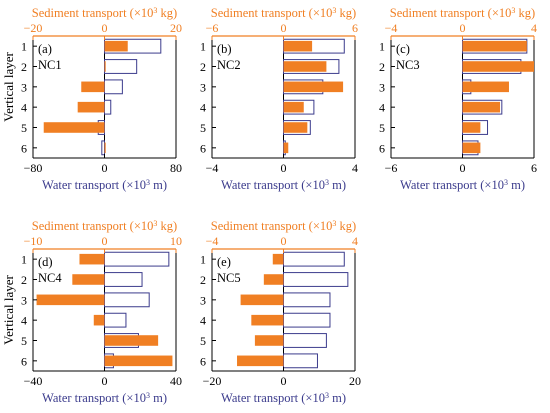 This screenshot has width=550, height=413. I want to click on sediment-xtick-label: 10, so click(176, 241).